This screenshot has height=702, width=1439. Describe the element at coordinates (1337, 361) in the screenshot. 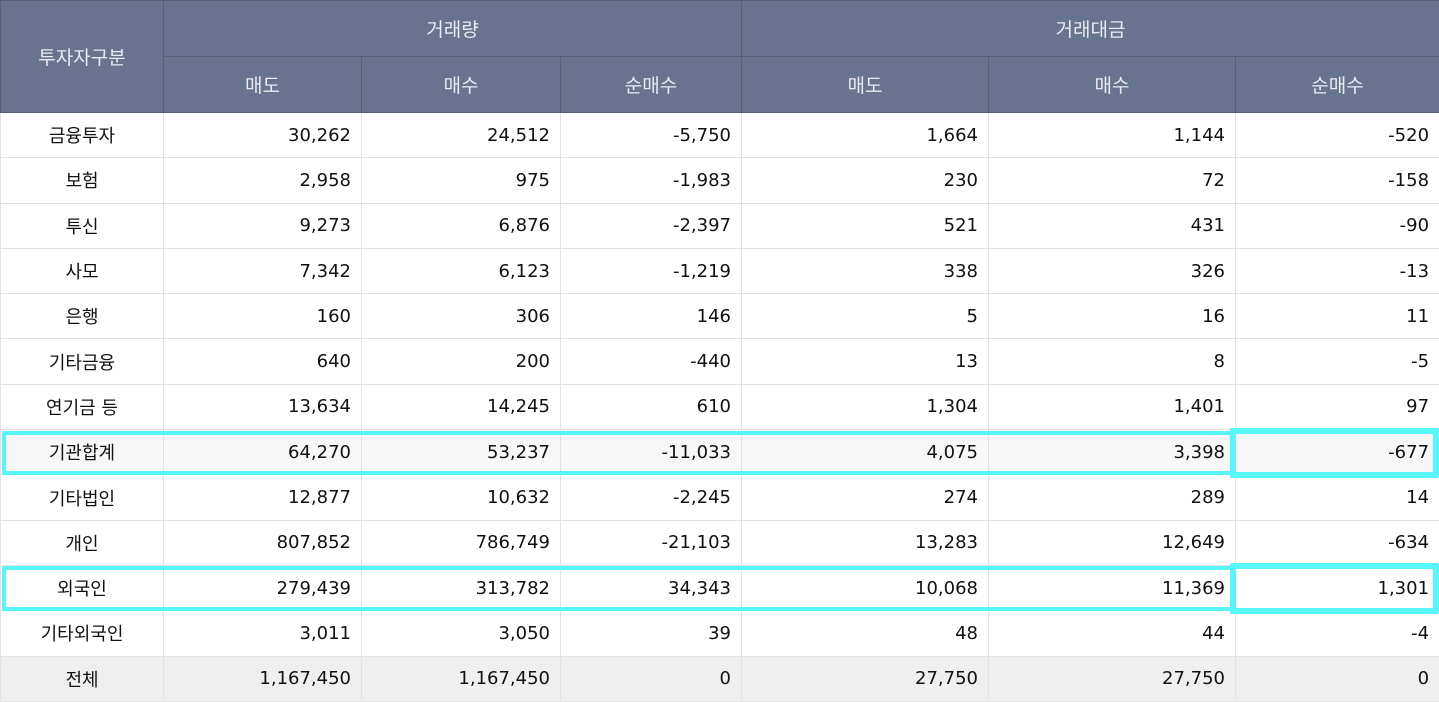

I see `table-cell: -5` at that location.